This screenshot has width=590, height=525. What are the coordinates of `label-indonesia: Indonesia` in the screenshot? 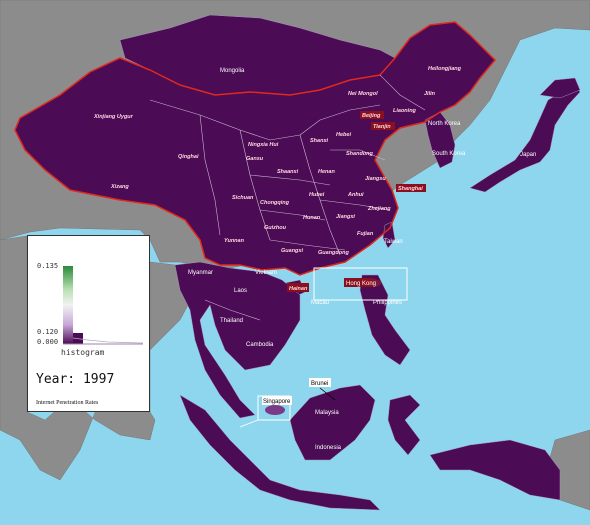 It's located at (328, 448).